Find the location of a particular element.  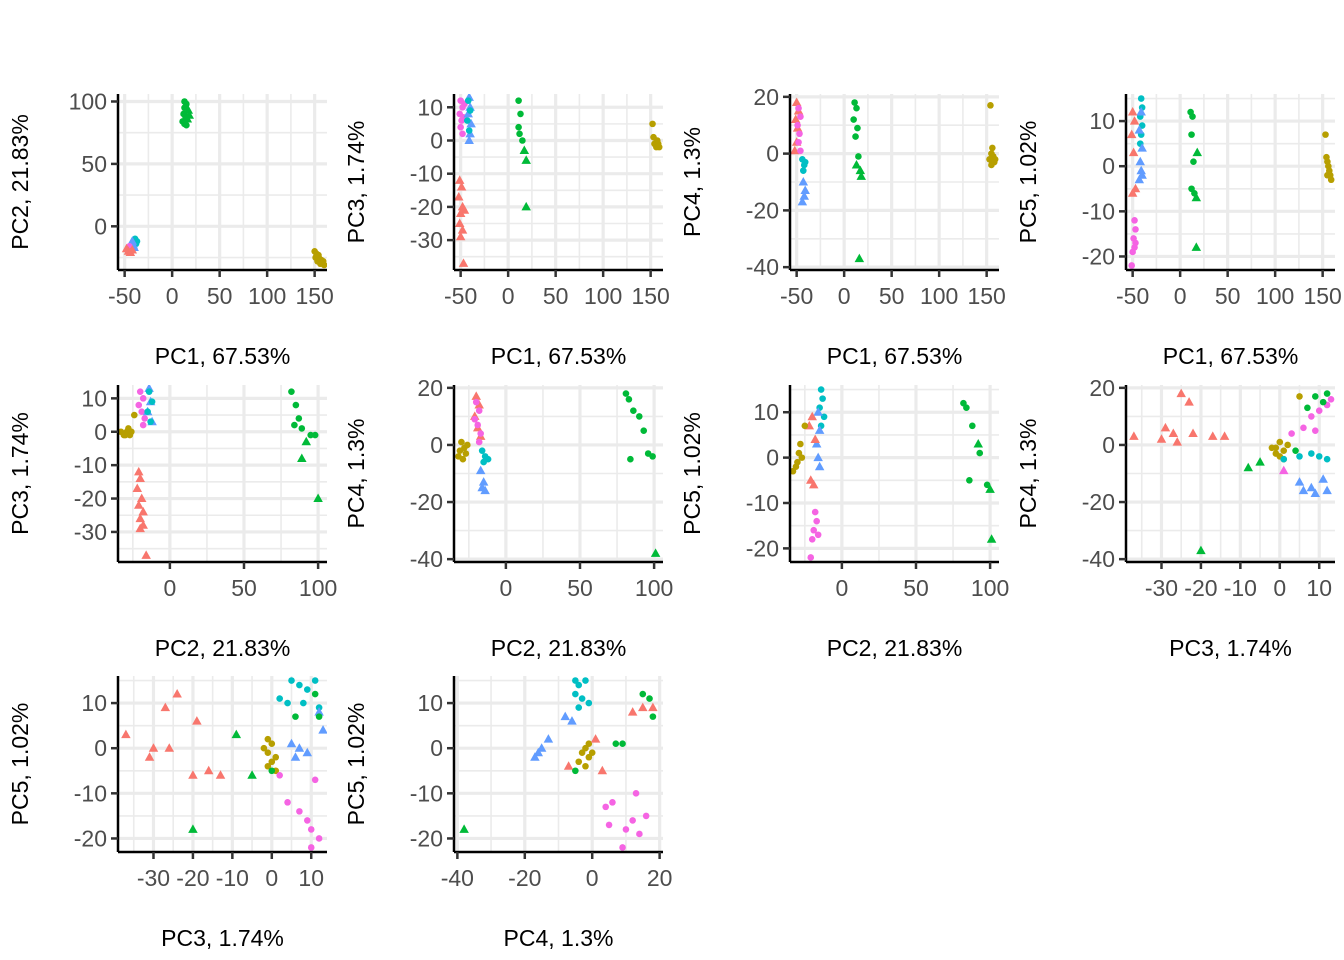

y-tick-label: 100 is located at coordinates (88, 101).